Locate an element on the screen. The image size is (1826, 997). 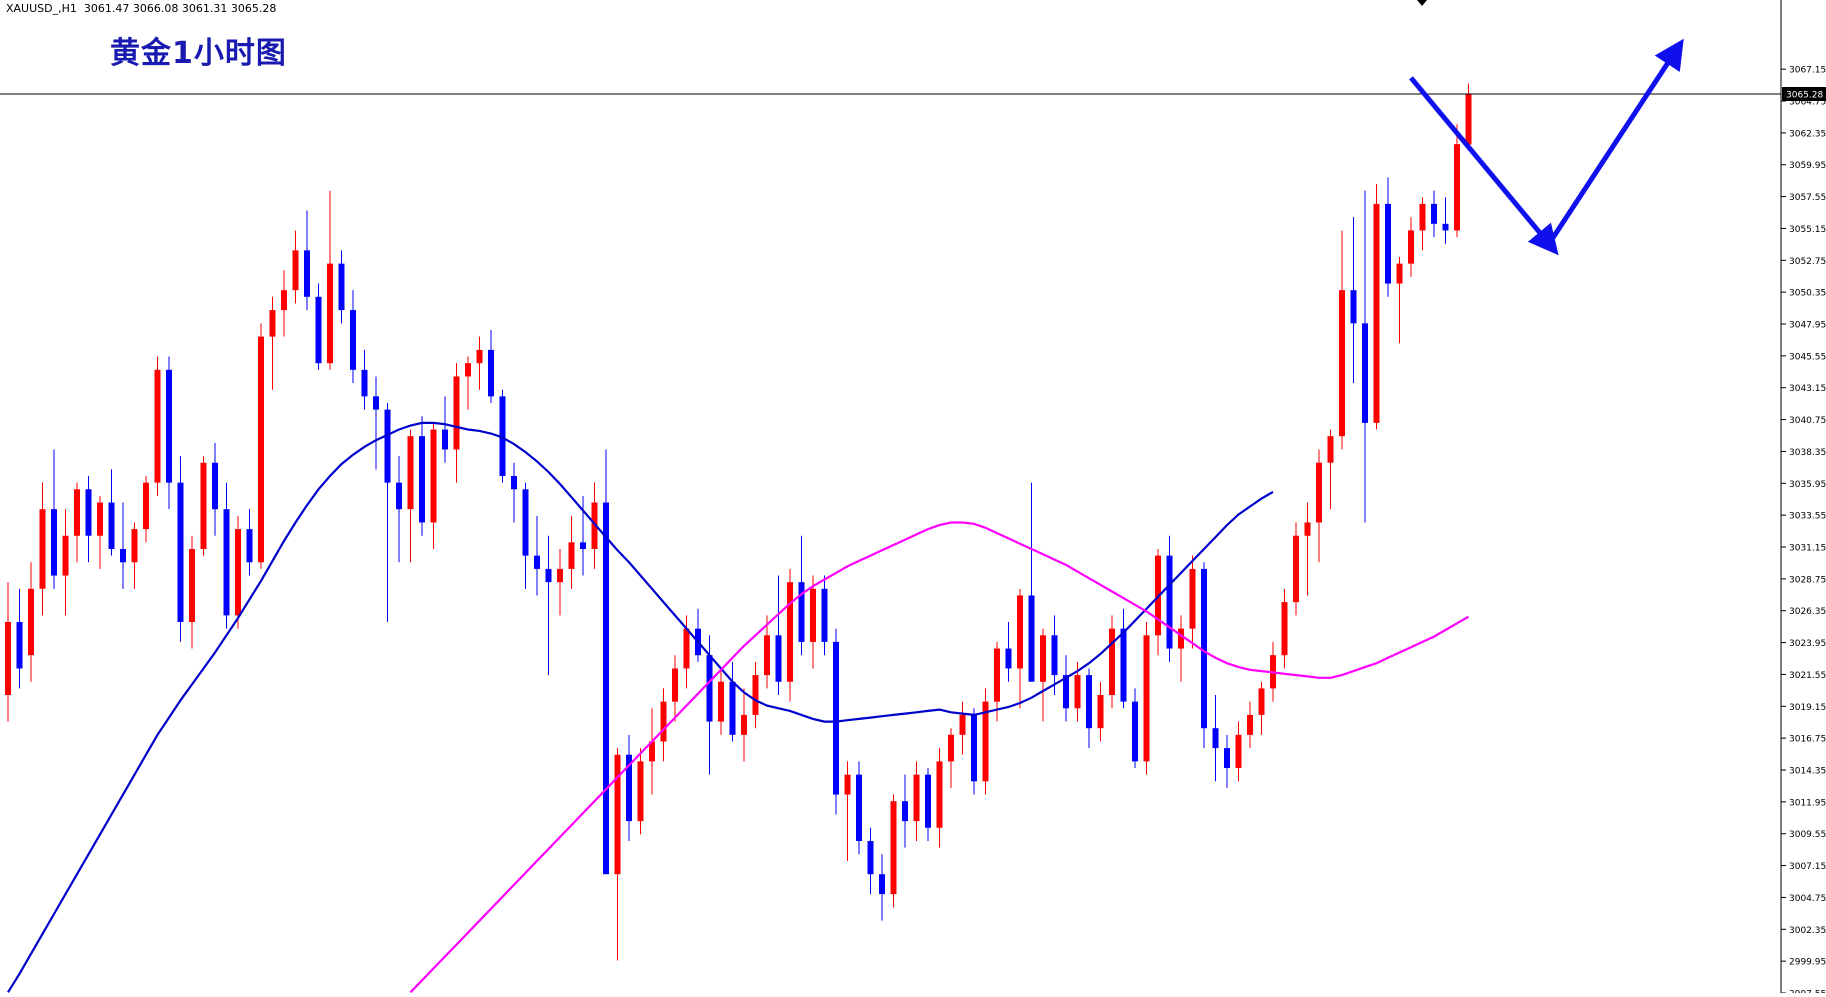
y-tick-label: 3043.15 is located at coordinates (1807, 389).